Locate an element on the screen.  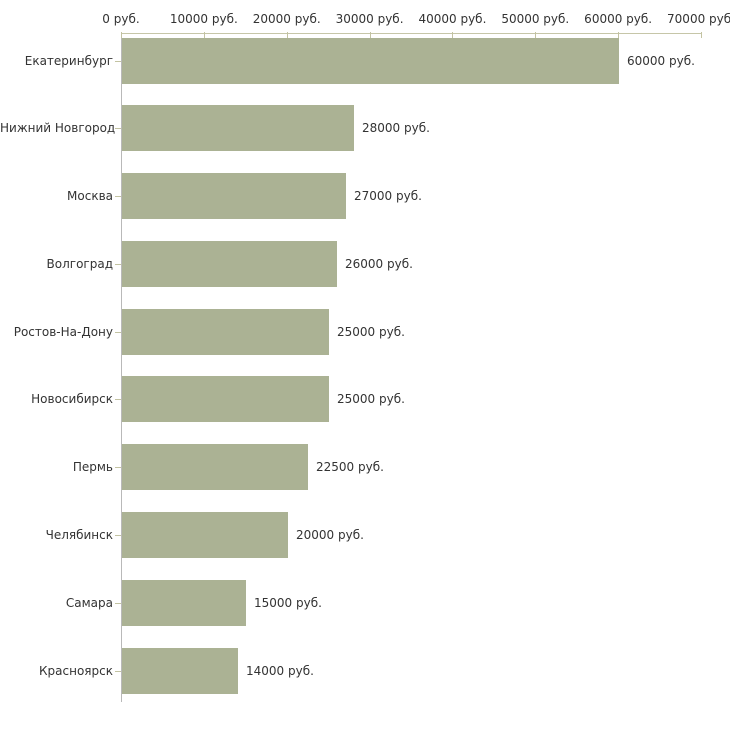
value-label: 14000 руб. is located at coordinates (280, 670).